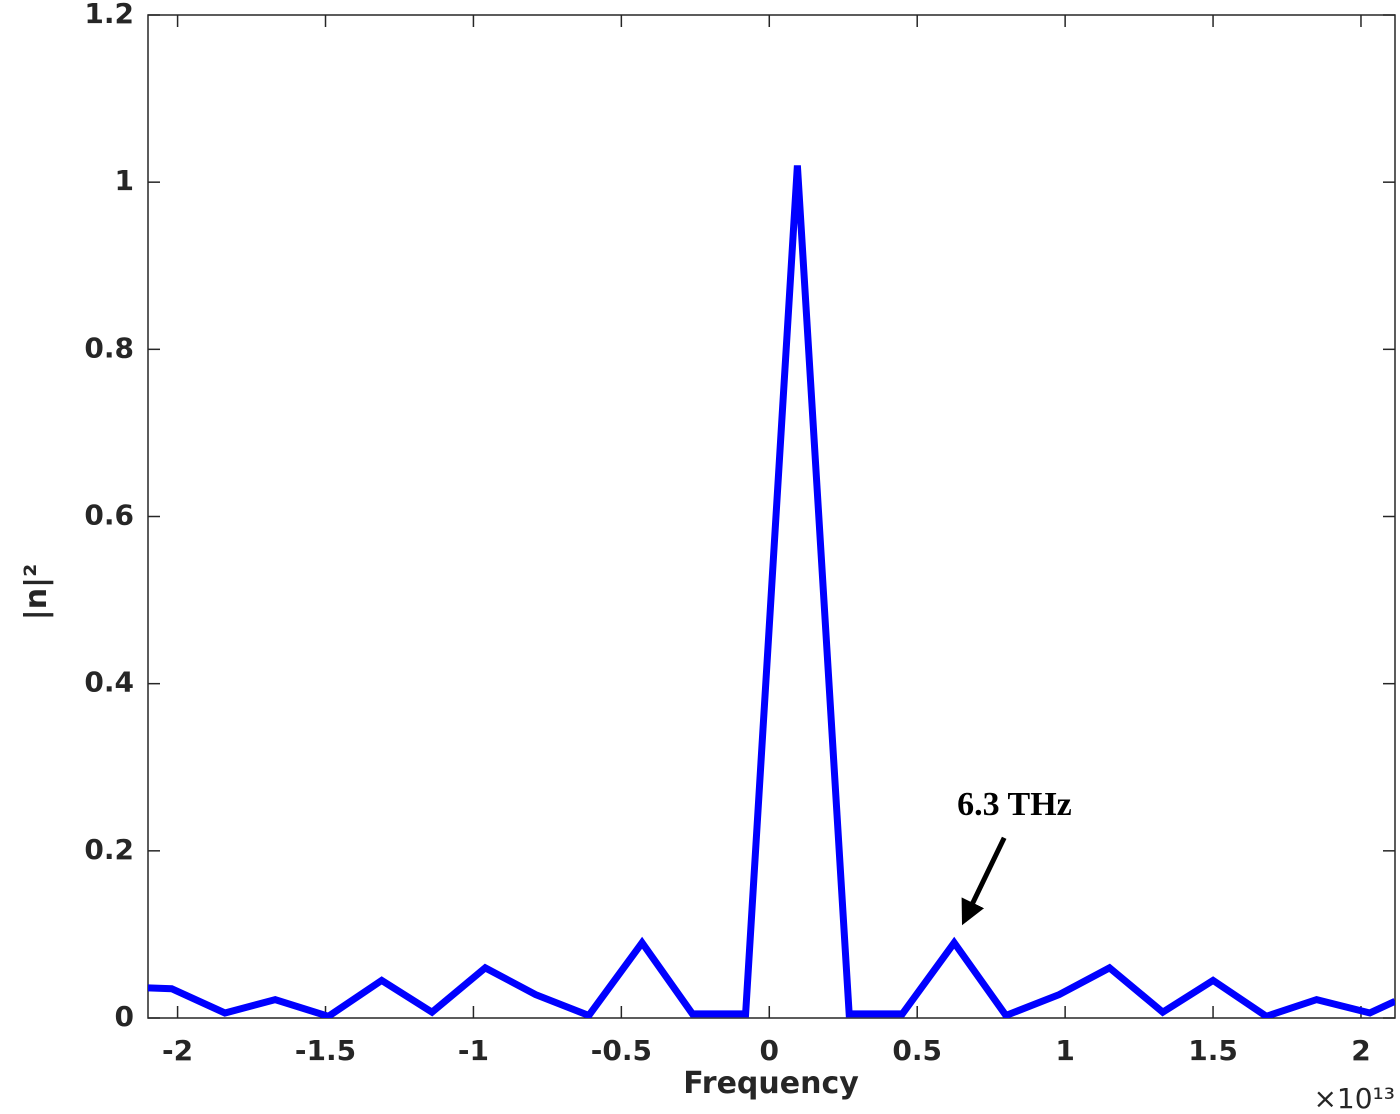 Image resolution: width=1400 pixels, height=1114 pixels. I want to click on x-axis-label: Frequency, so click(771, 1083).